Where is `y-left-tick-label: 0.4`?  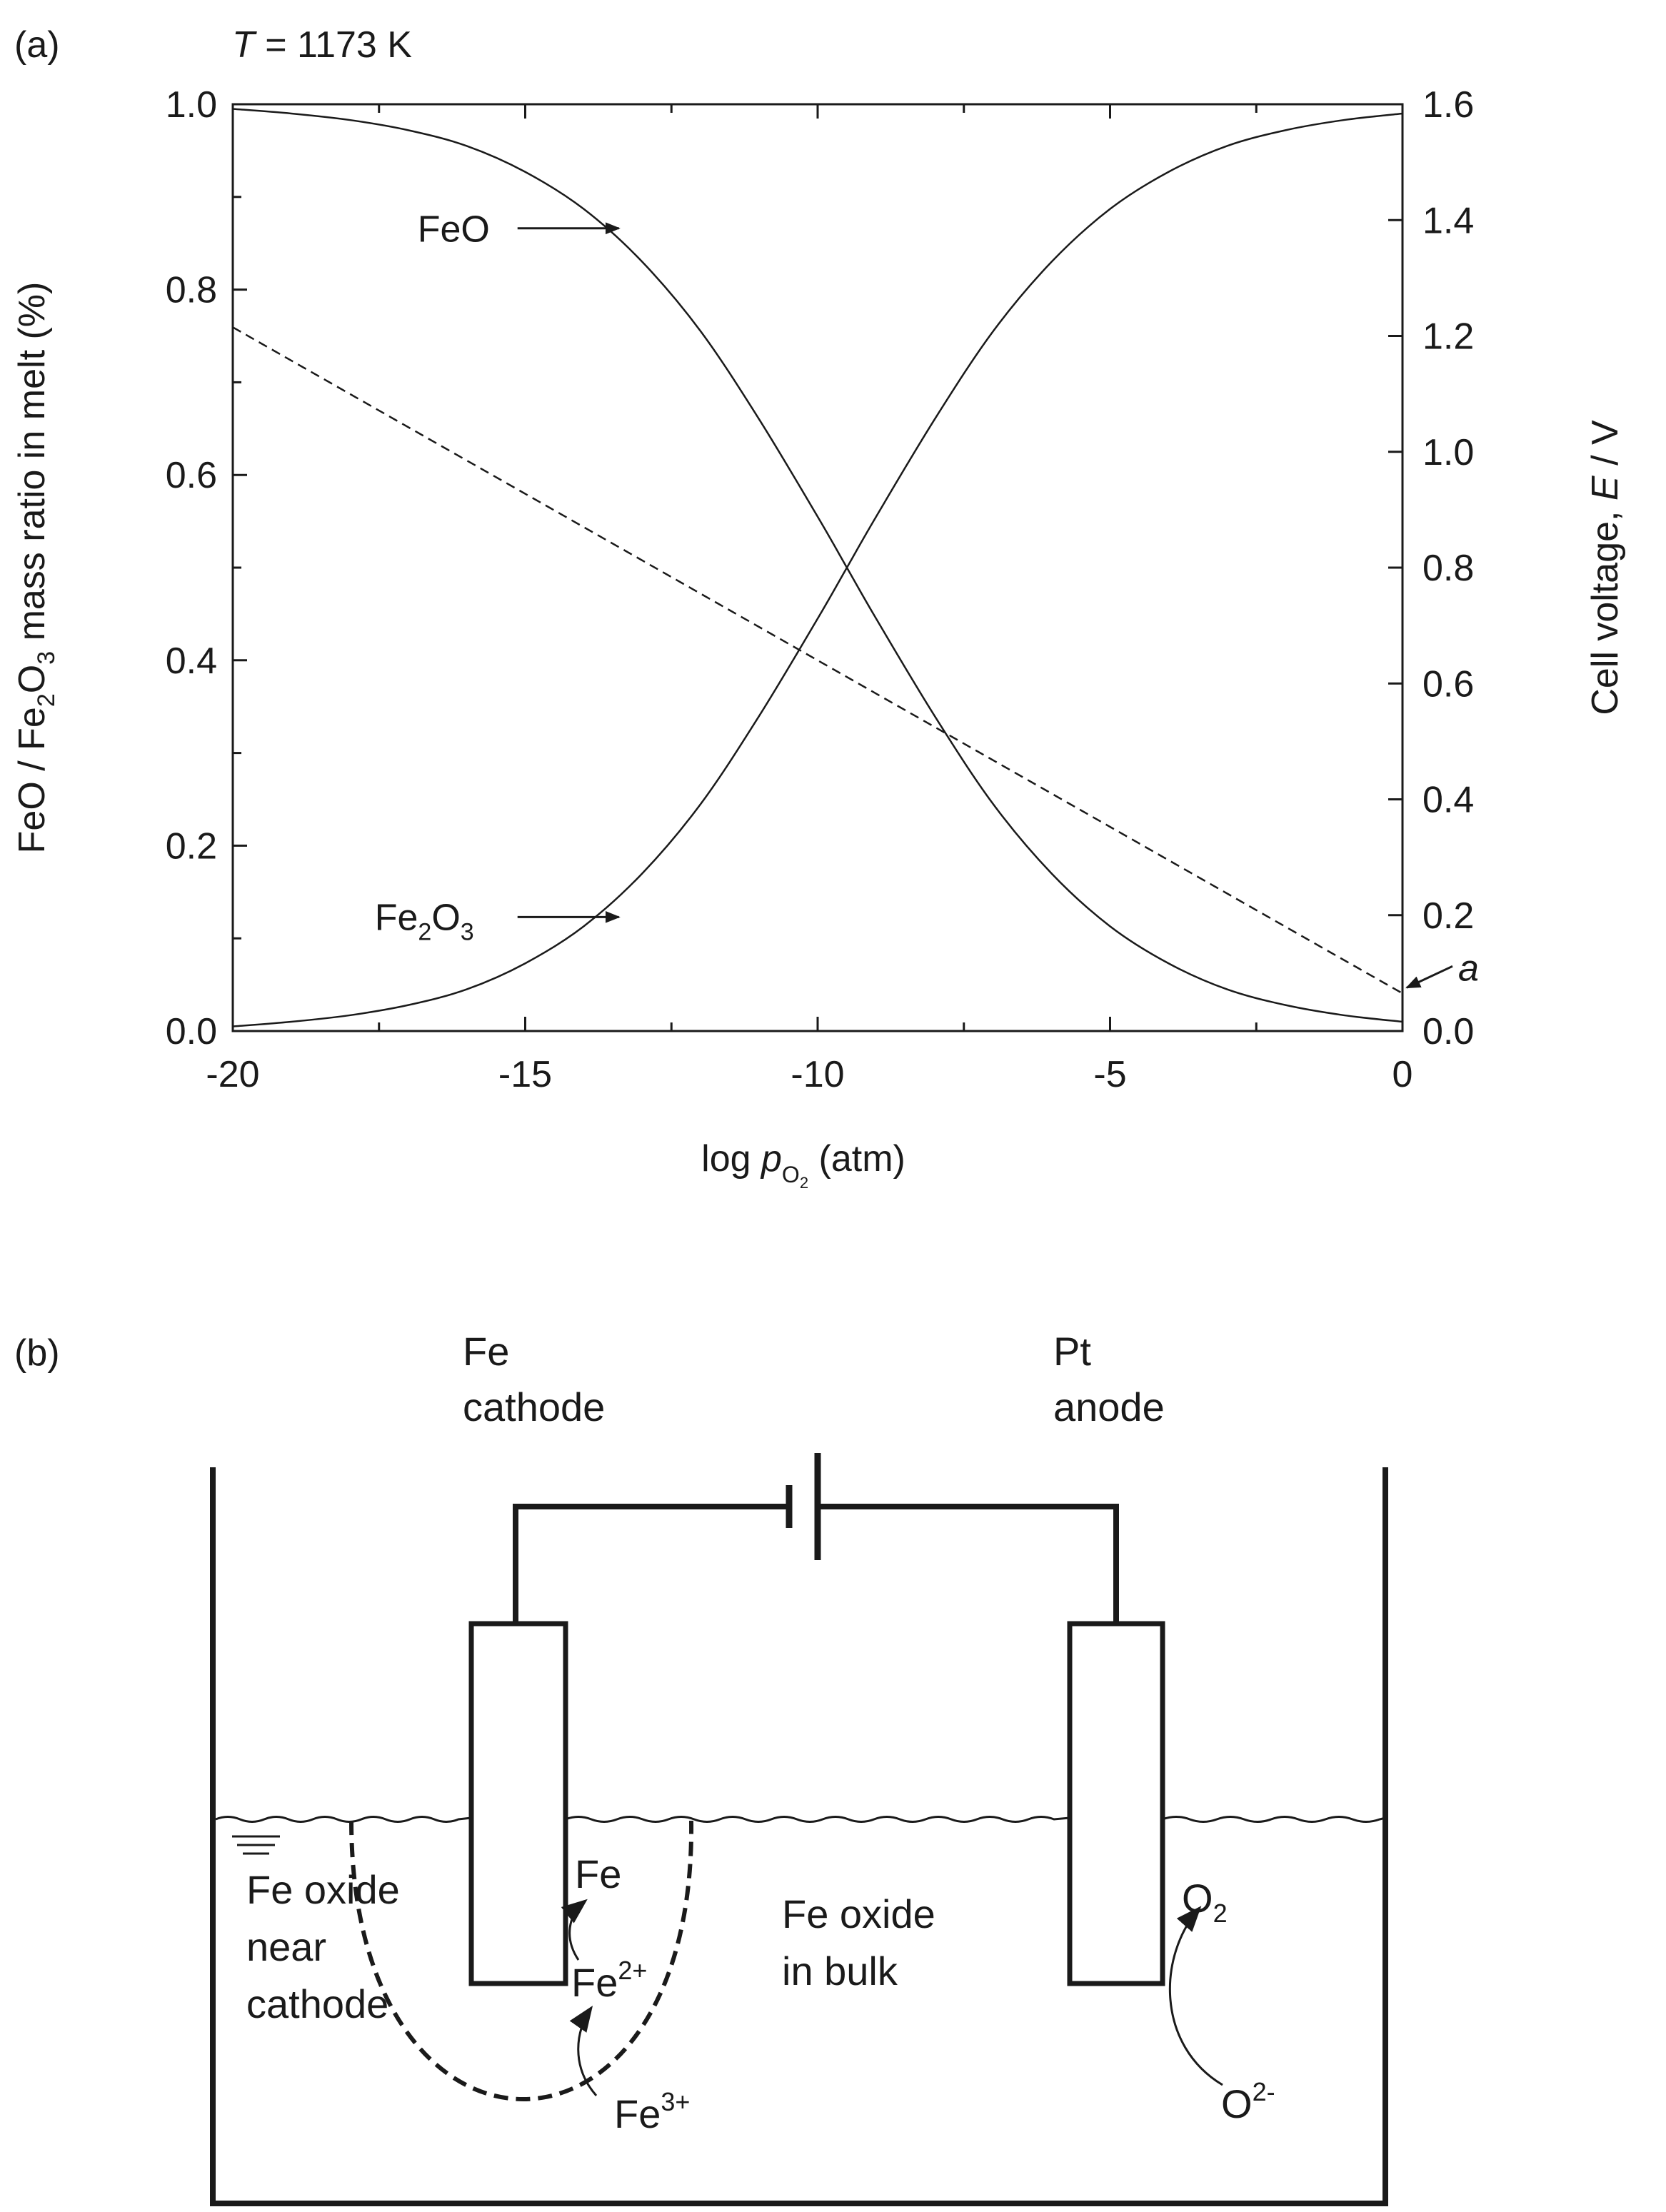 y-left-tick-label: 0.4 is located at coordinates (191, 661).